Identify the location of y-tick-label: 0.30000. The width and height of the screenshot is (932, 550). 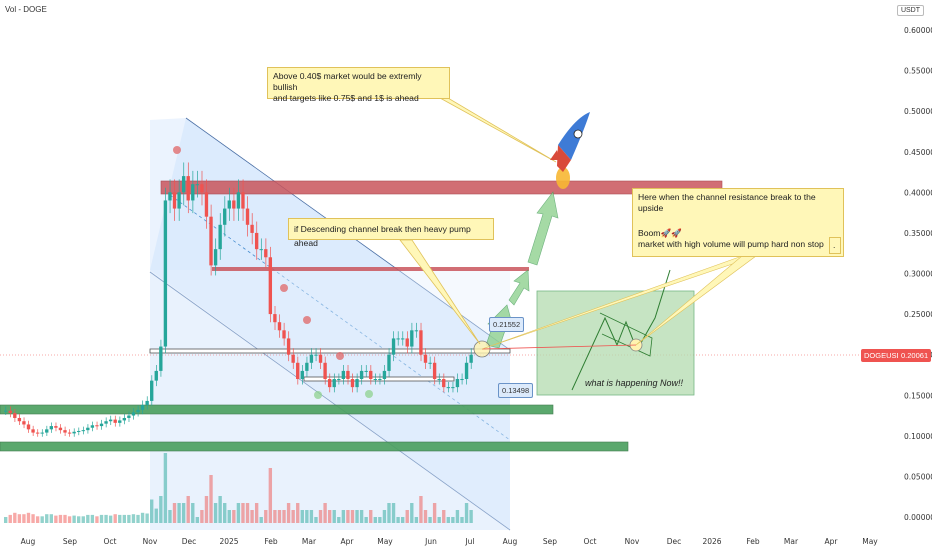
(918, 274).